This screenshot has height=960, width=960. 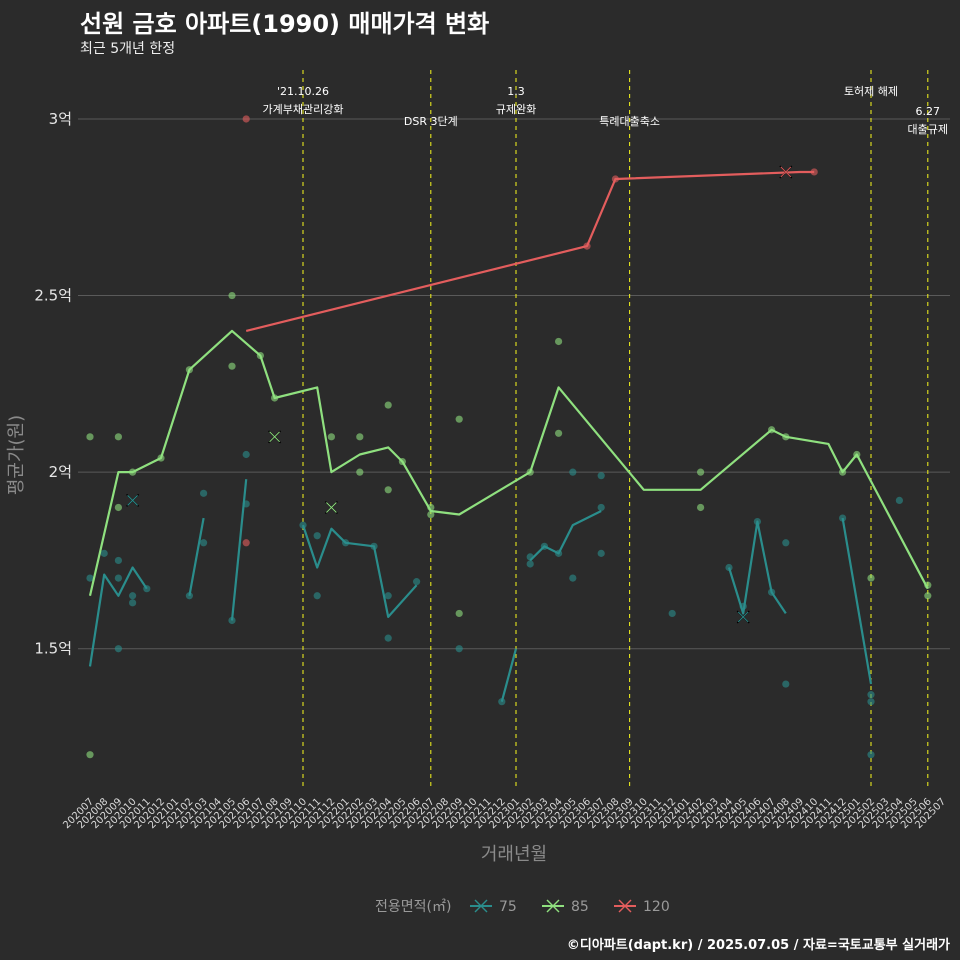 What do you see at coordinates (508, 907) in the screenshot?
I see `legend-label: 75` at bounding box center [508, 907].